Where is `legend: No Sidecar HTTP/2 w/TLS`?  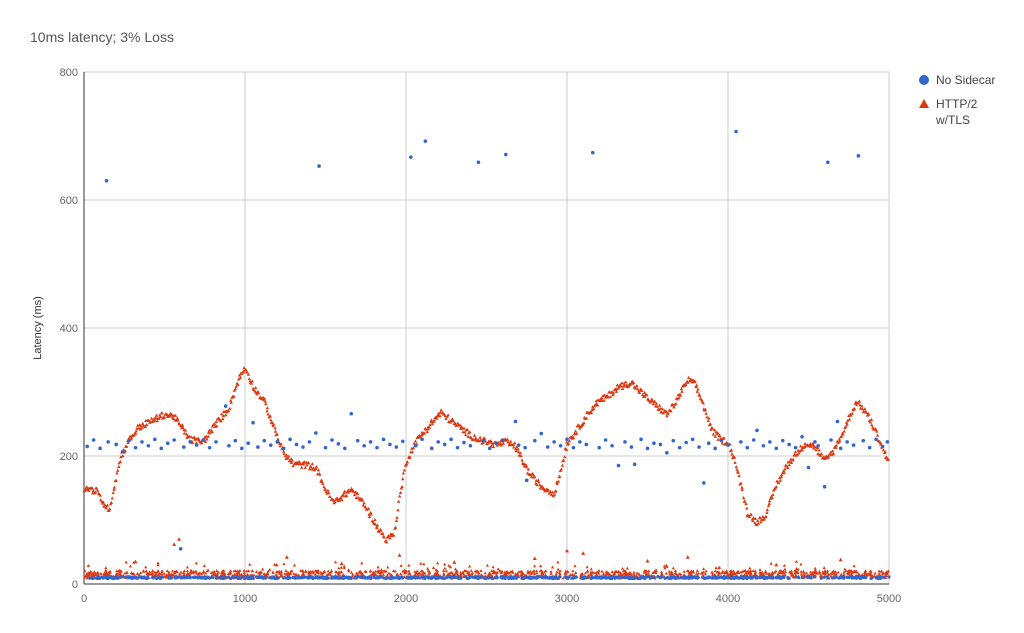
legend: No Sidecar HTTP/2 w/TLS is located at coordinates (957, 100).